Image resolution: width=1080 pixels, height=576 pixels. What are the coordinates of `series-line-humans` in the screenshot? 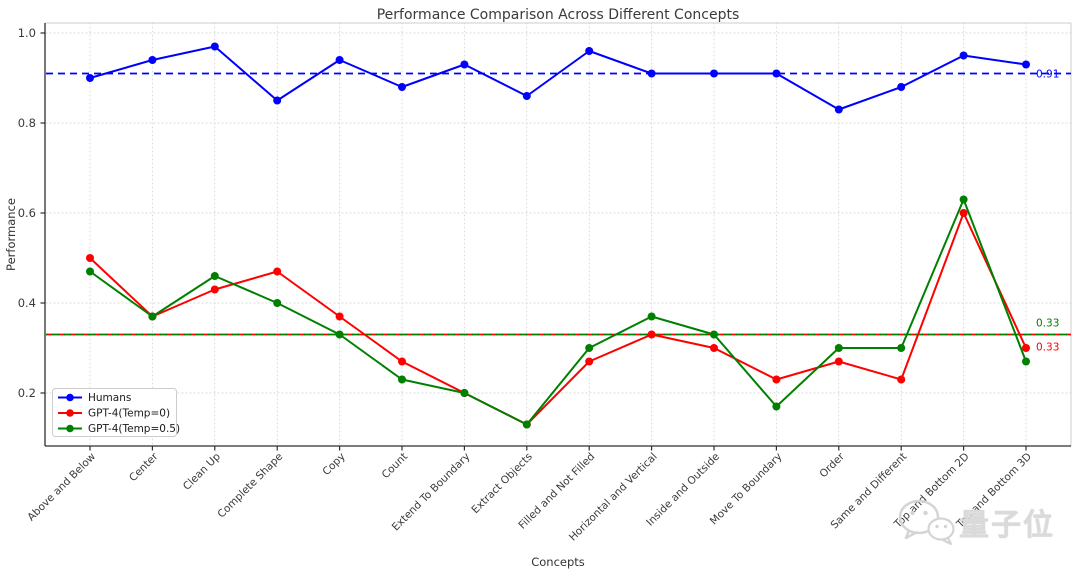 It's located at (558, 78).